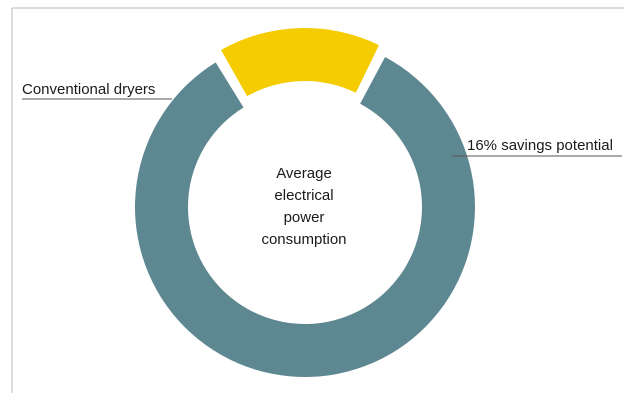 Image resolution: width=624 pixels, height=398 pixels. Describe the element at coordinates (303, 239) in the screenshot. I see `center-label-line-4: consumption` at that location.